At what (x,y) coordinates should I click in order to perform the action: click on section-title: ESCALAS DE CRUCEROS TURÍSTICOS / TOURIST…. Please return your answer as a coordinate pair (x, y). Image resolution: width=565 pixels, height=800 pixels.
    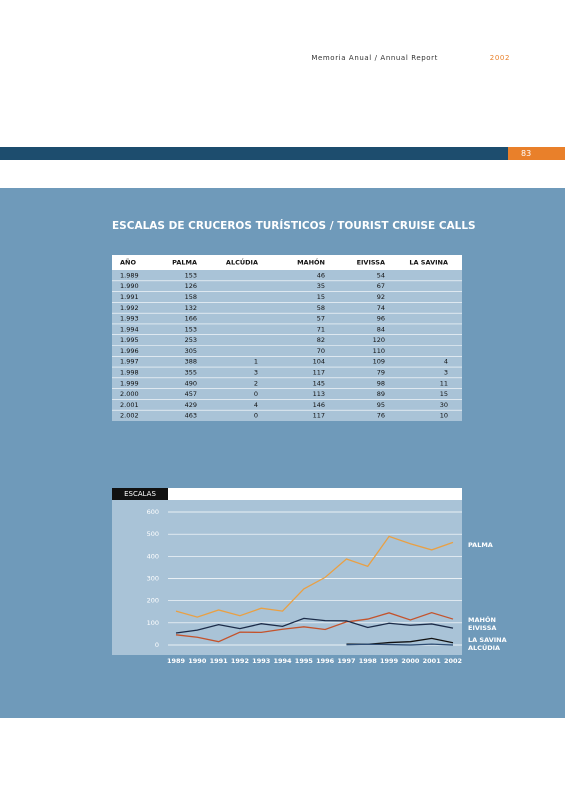
    Looking at the image, I should click on (294, 225).